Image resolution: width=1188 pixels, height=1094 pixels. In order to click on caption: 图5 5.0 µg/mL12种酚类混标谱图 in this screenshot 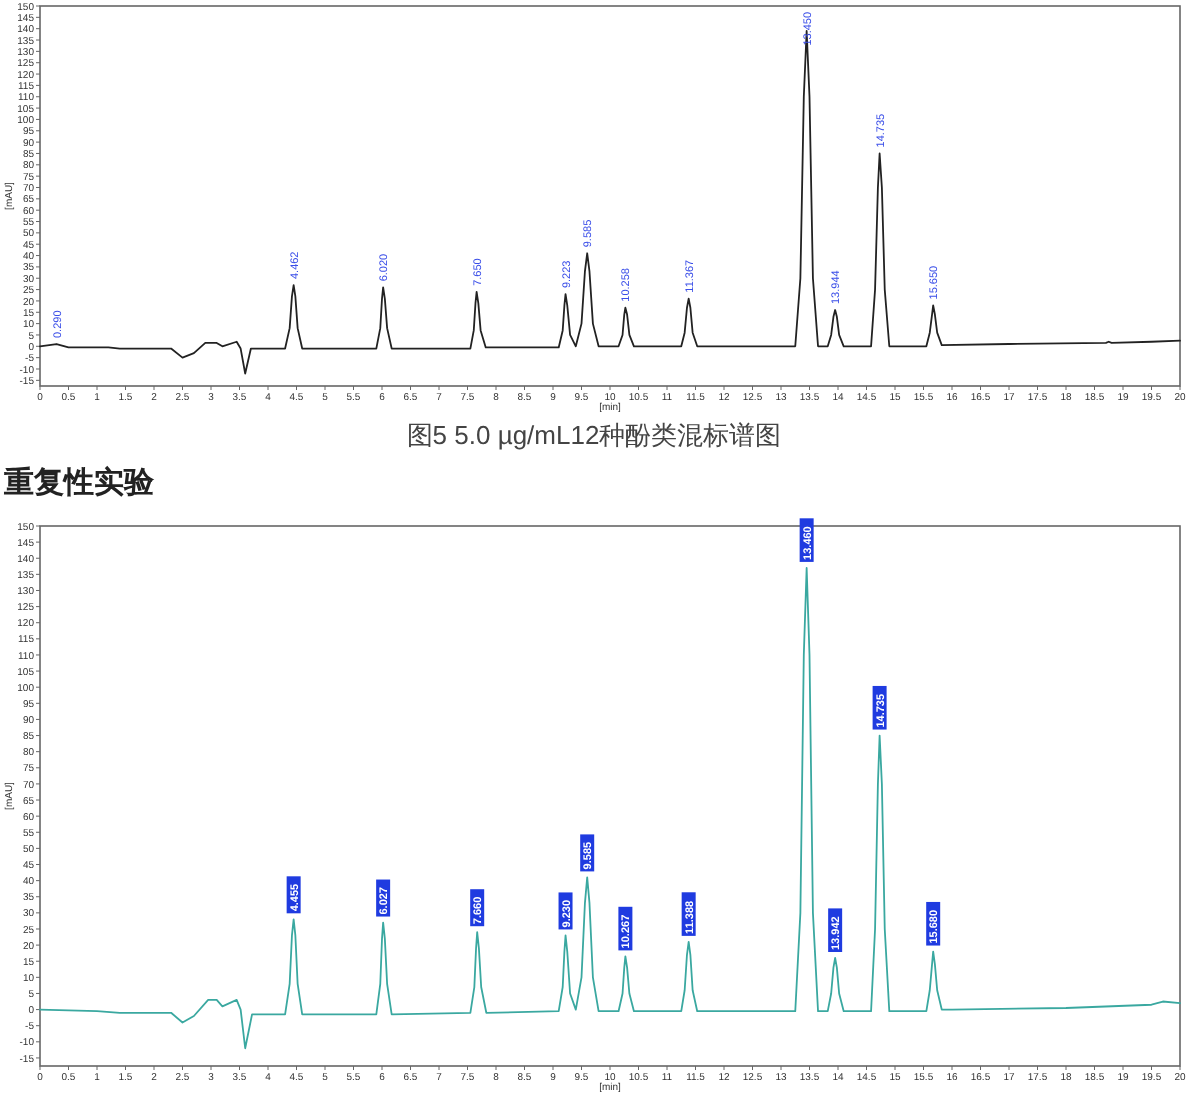, I will do `click(594, 435)`.